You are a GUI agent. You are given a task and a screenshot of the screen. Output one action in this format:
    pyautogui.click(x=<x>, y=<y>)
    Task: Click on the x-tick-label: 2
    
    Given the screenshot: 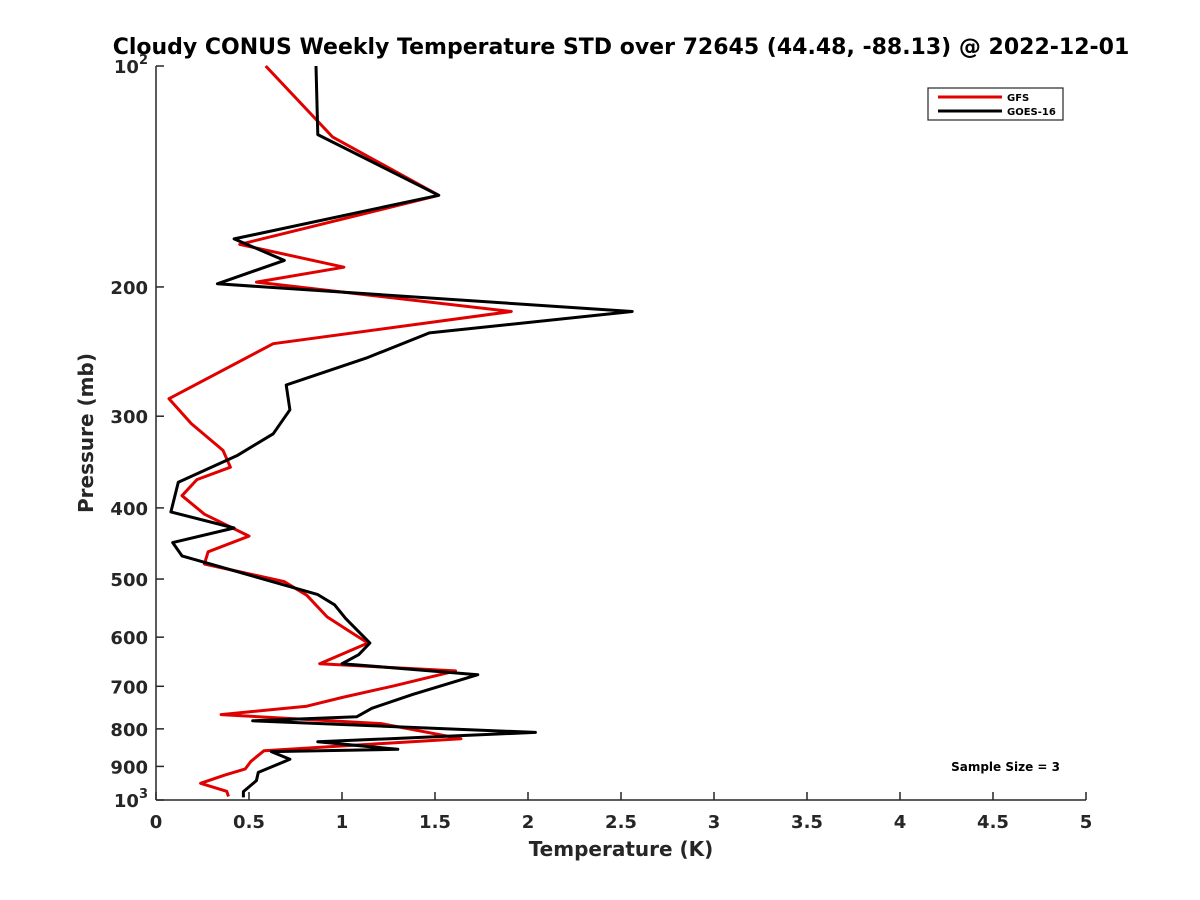 What is the action you would take?
    pyautogui.click(x=528, y=822)
    